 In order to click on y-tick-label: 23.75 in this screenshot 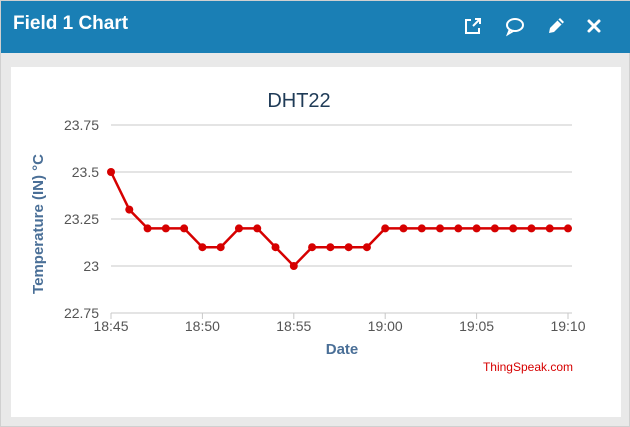, I will do `click(81, 125)`.